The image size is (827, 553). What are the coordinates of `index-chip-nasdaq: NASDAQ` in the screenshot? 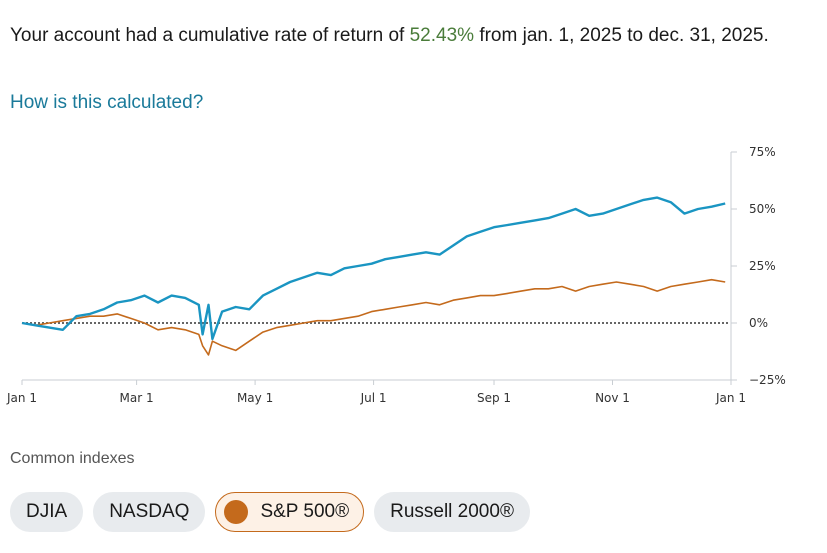 It's located at (149, 512).